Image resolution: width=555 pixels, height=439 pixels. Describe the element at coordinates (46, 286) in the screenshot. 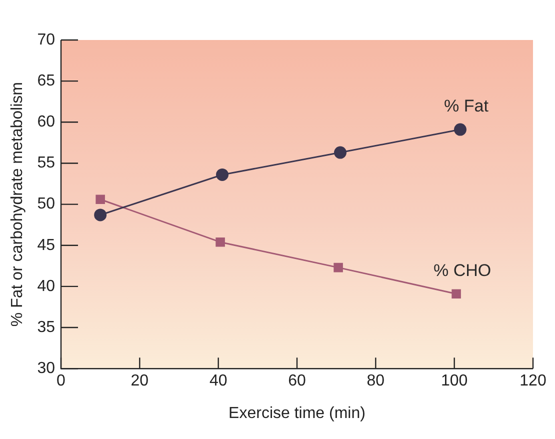

I see `y-tick-label: 40` at that location.